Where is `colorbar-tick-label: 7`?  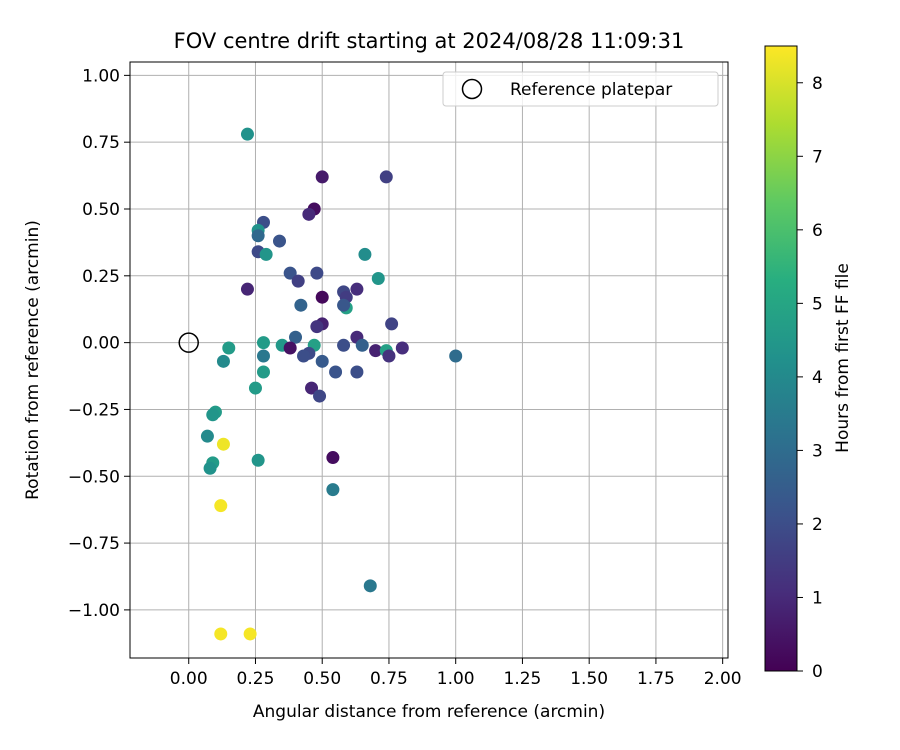 colorbar-tick-label: 7 is located at coordinates (817, 157).